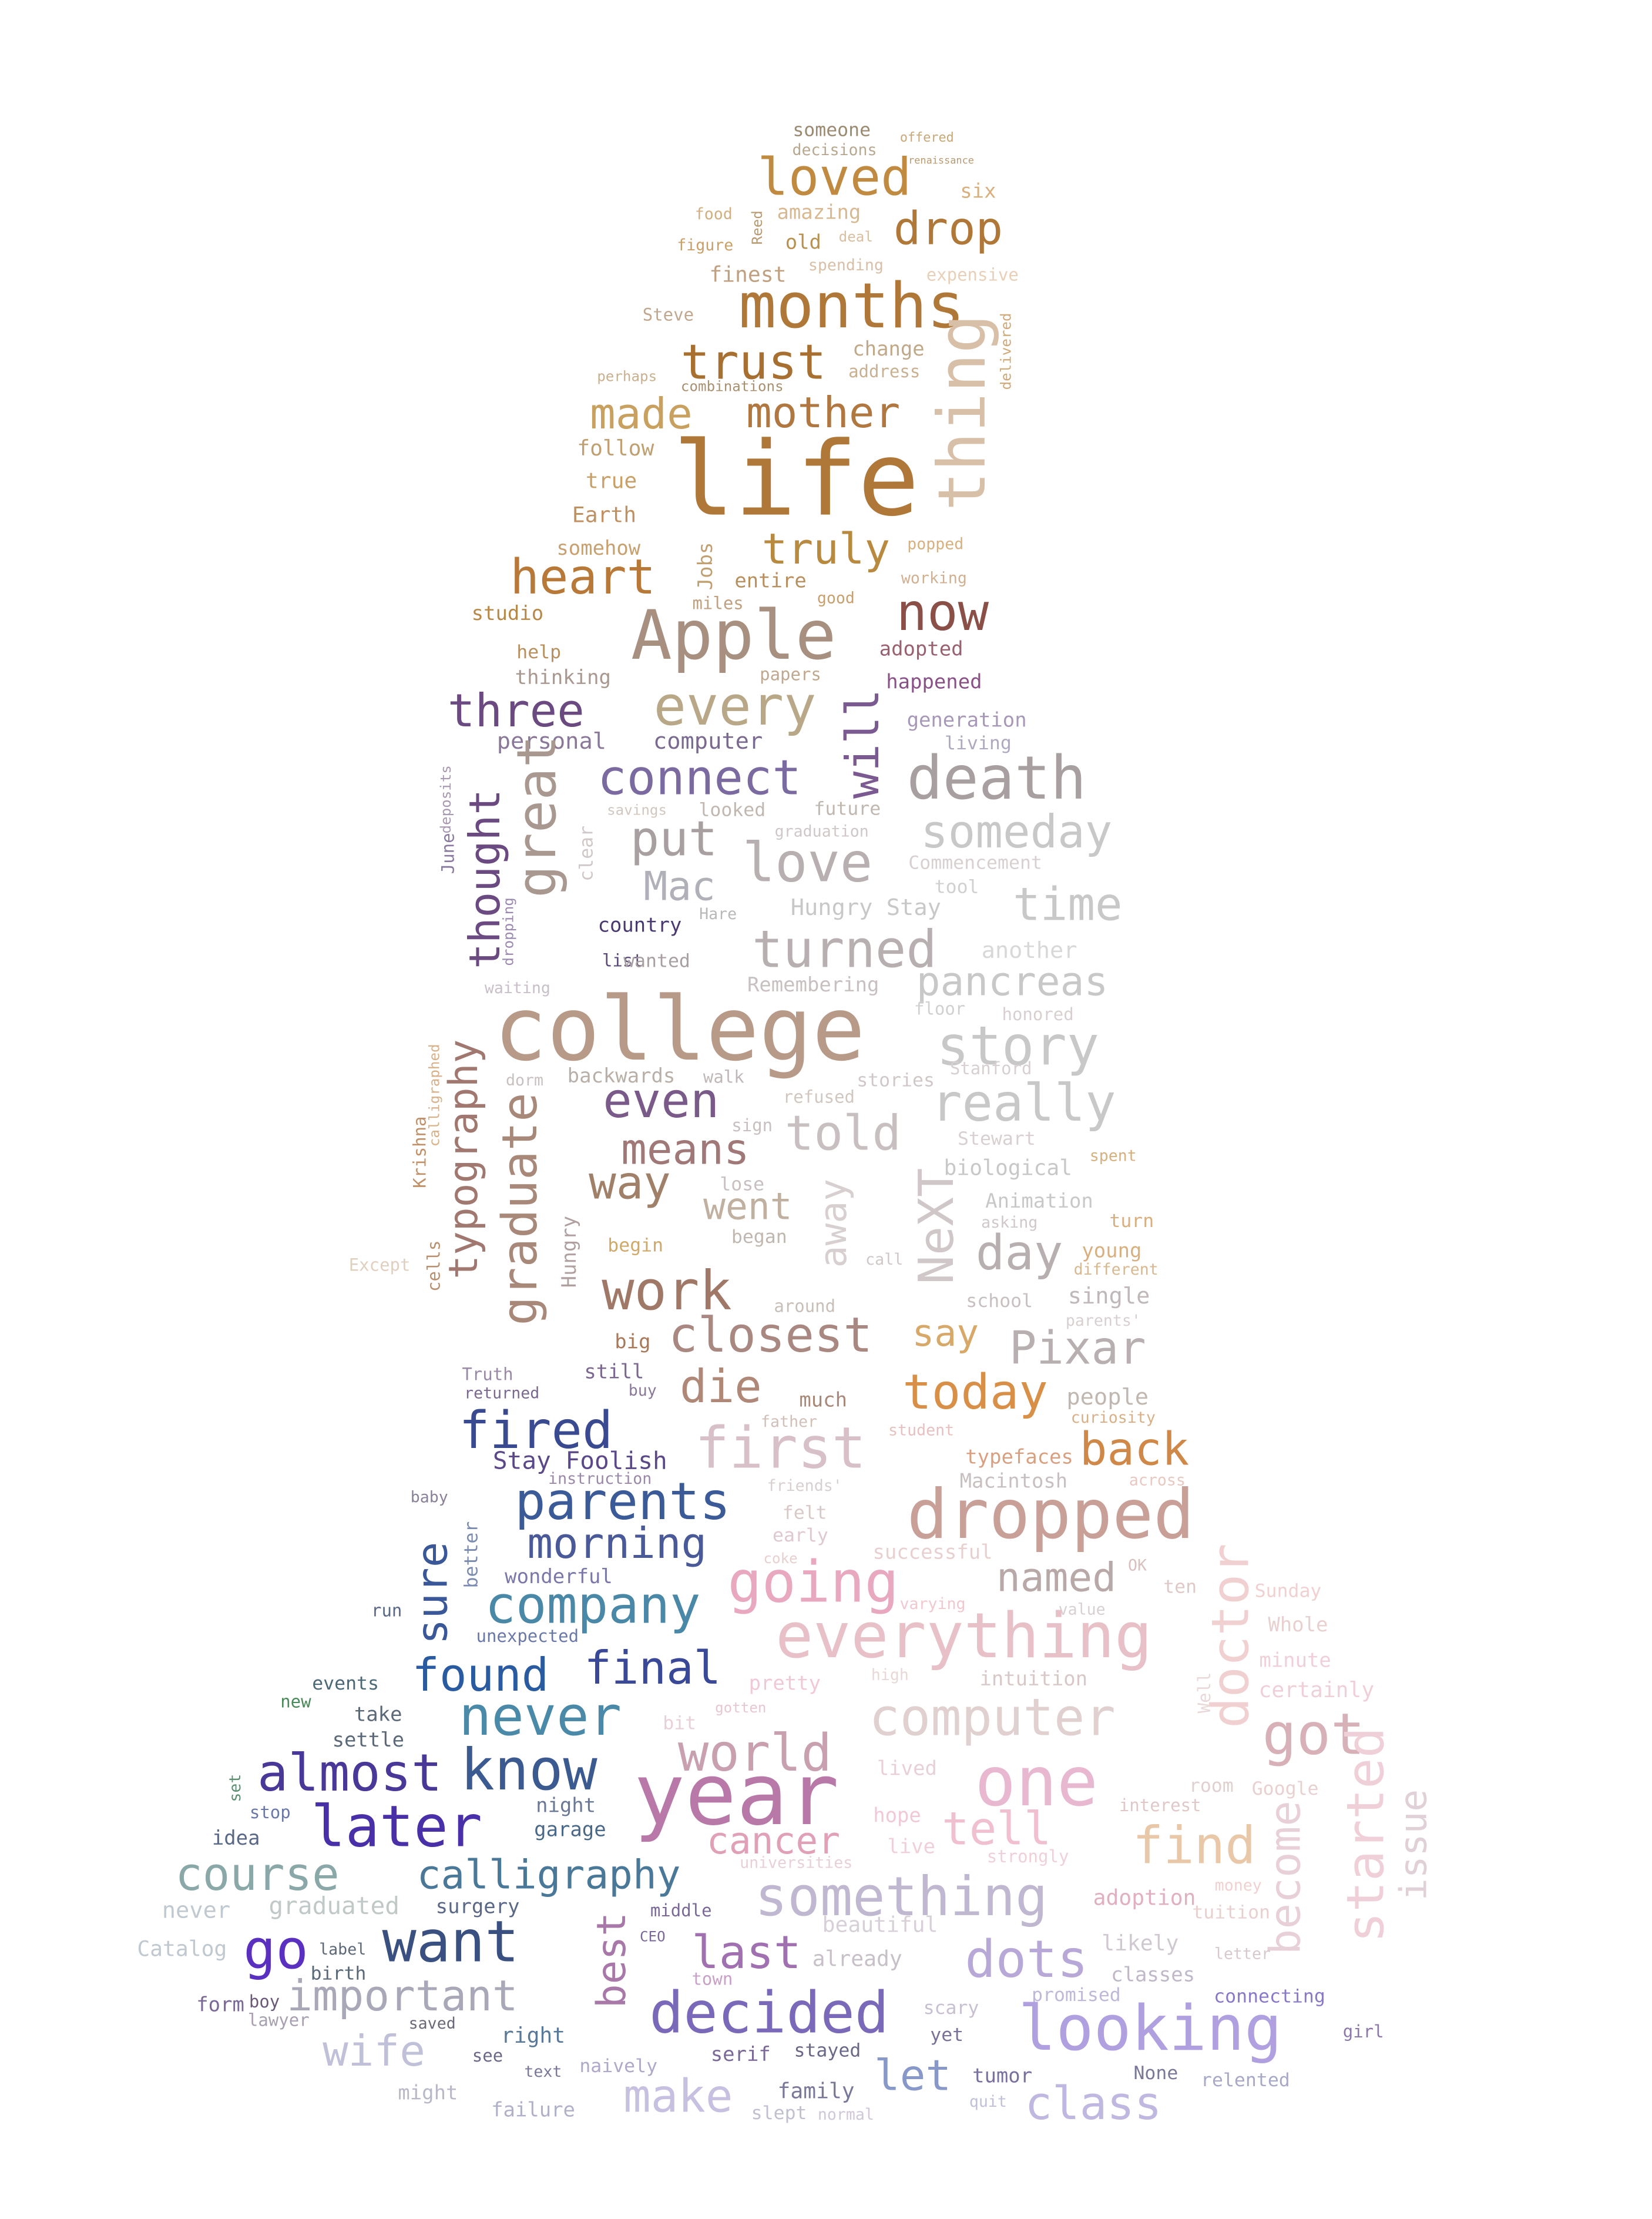 This screenshot has width=1652, height=2219. What do you see at coordinates (819, 212) in the screenshot?
I see `word-amazing: amazing` at bounding box center [819, 212].